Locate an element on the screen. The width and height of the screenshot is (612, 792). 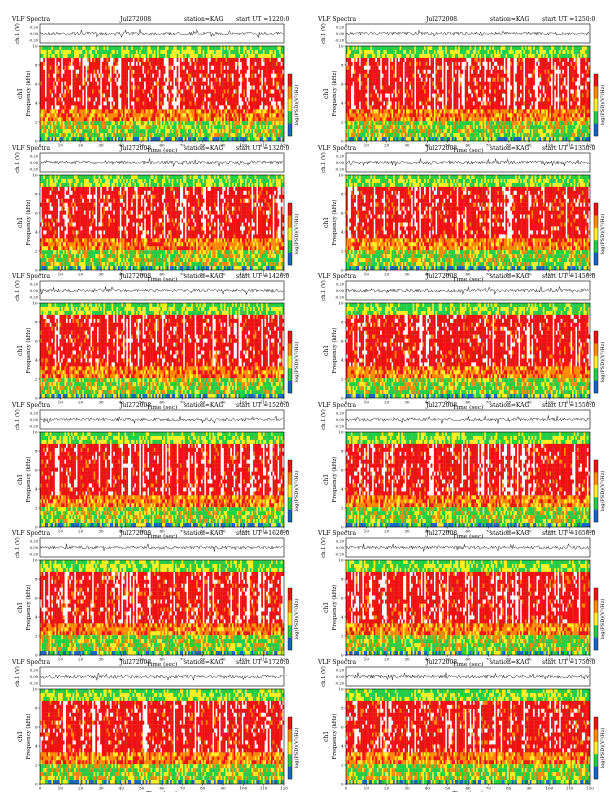
freq-tick-label: 8 is located at coordinates (36, 707).